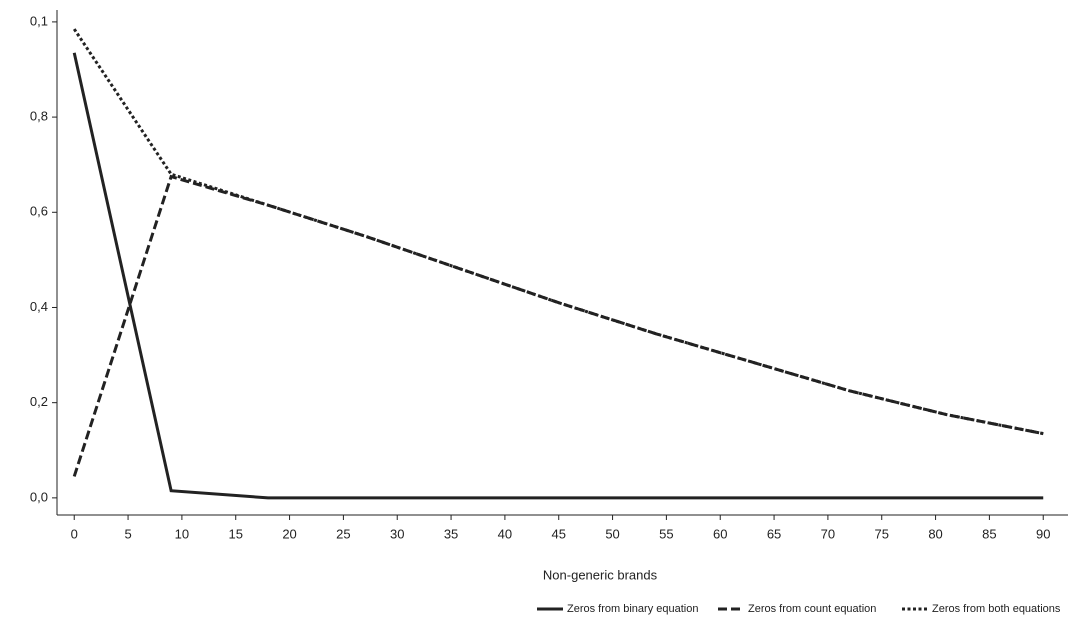  I want to click on x-tick-label: 35, so click(451, 533).